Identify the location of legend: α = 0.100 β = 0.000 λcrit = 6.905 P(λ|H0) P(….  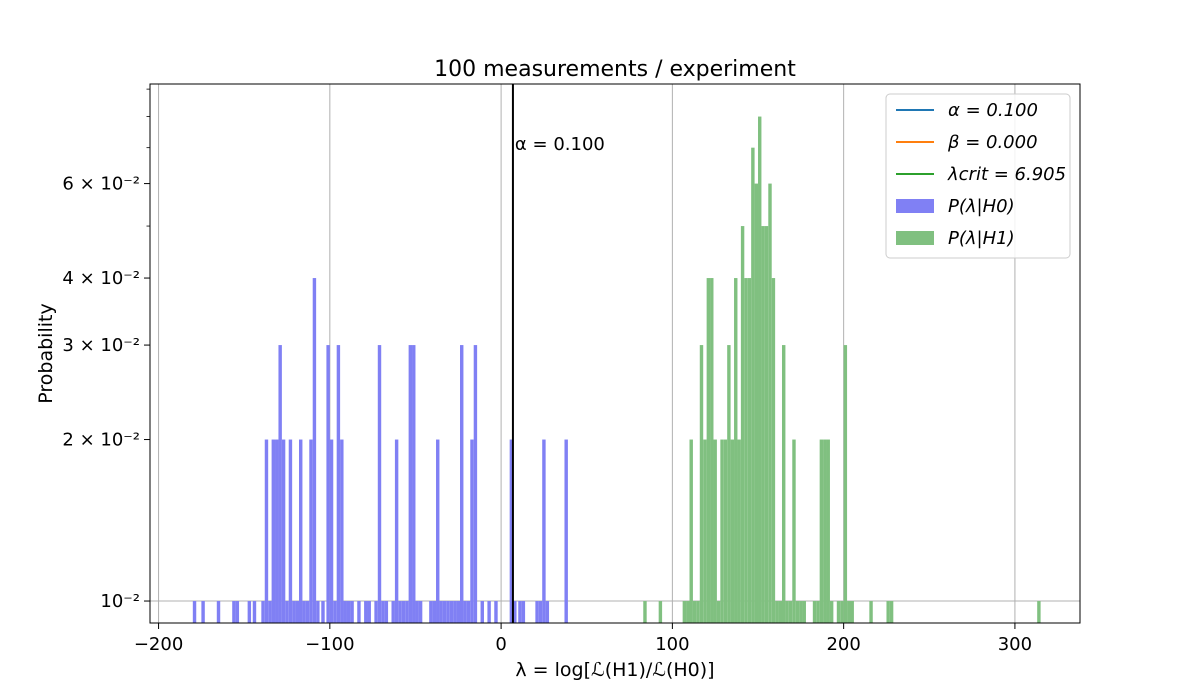
(978, 176).